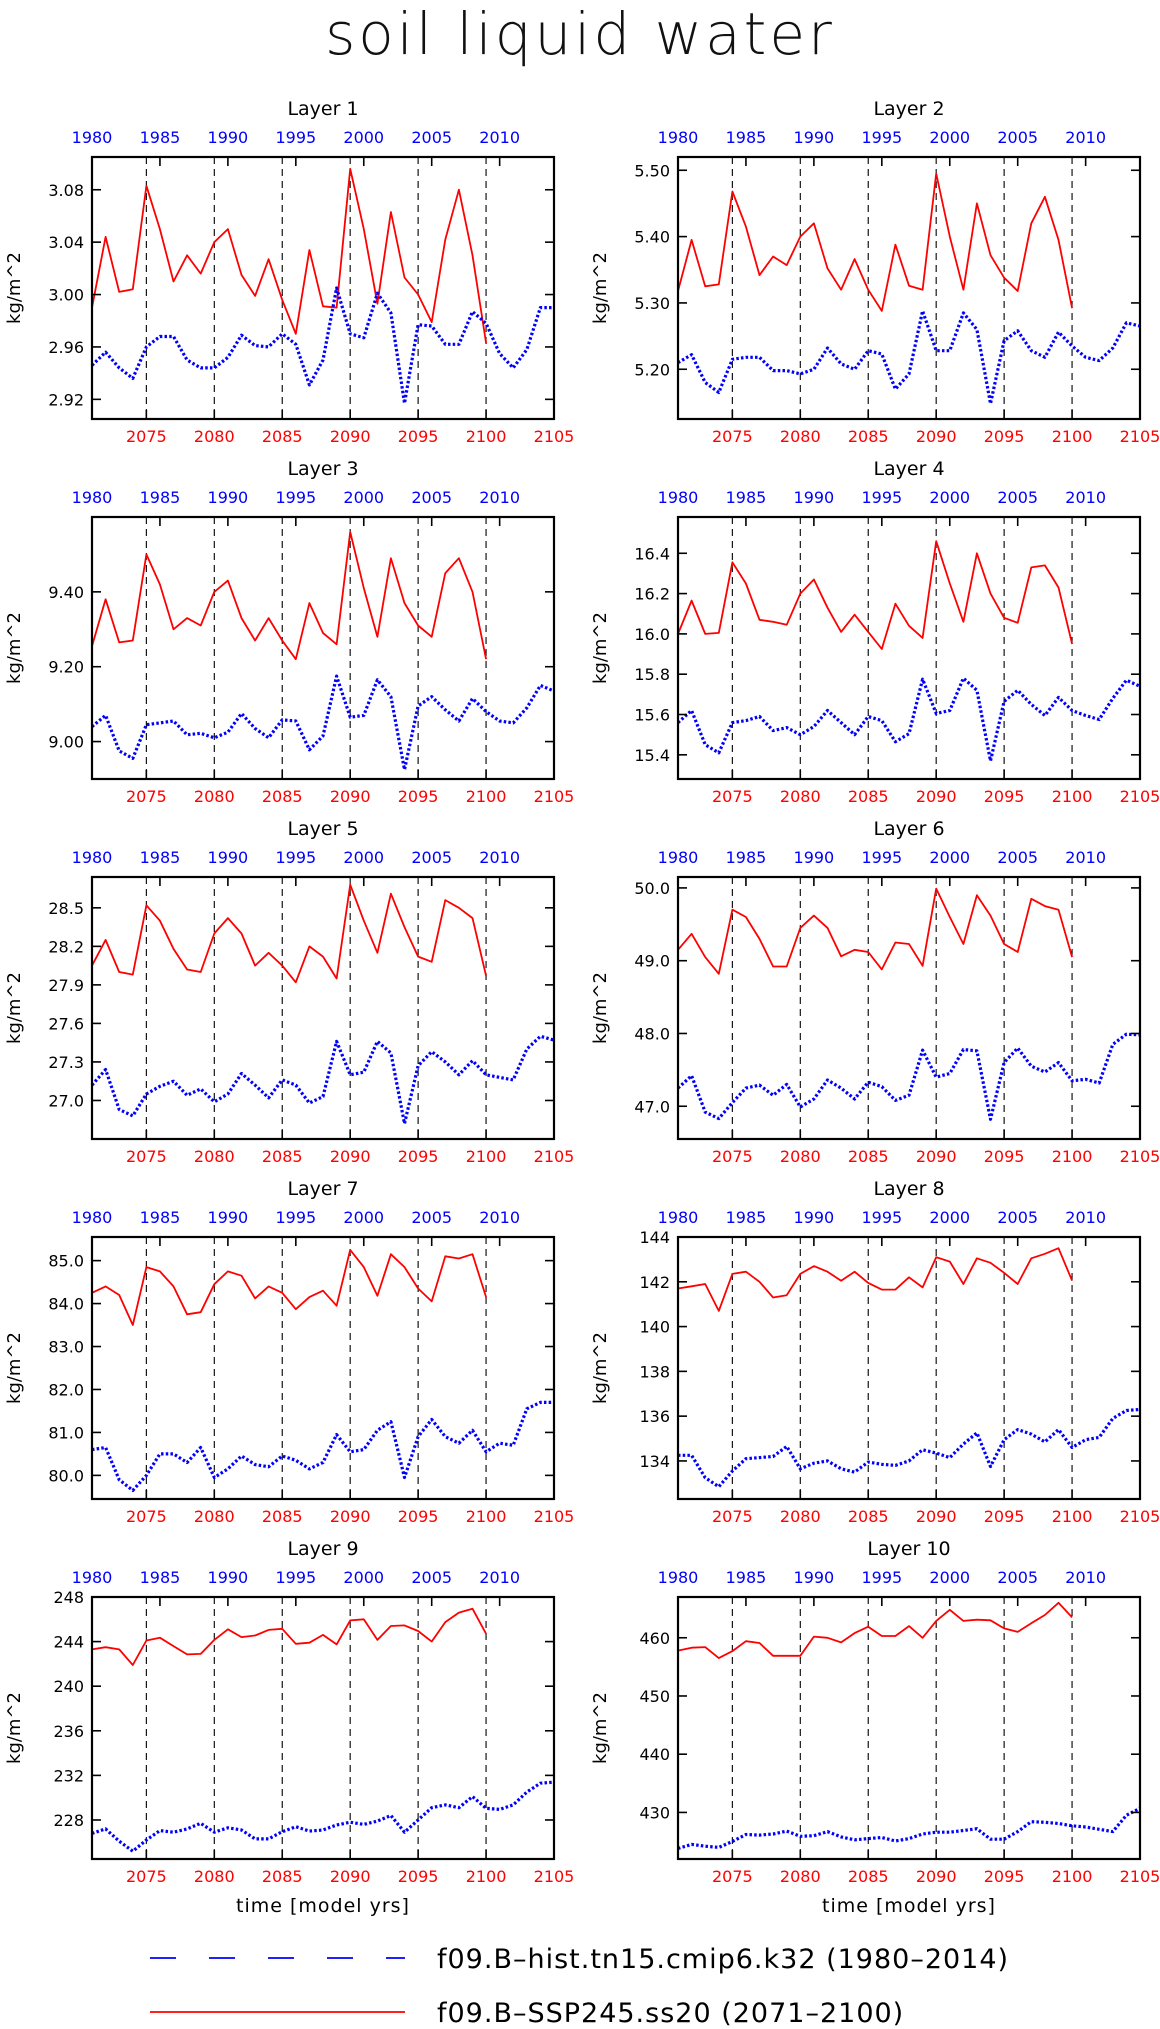 This screenshot has height=2029, width=1160. I want to click on y-tick-label: 3.04, so click(66, 242).